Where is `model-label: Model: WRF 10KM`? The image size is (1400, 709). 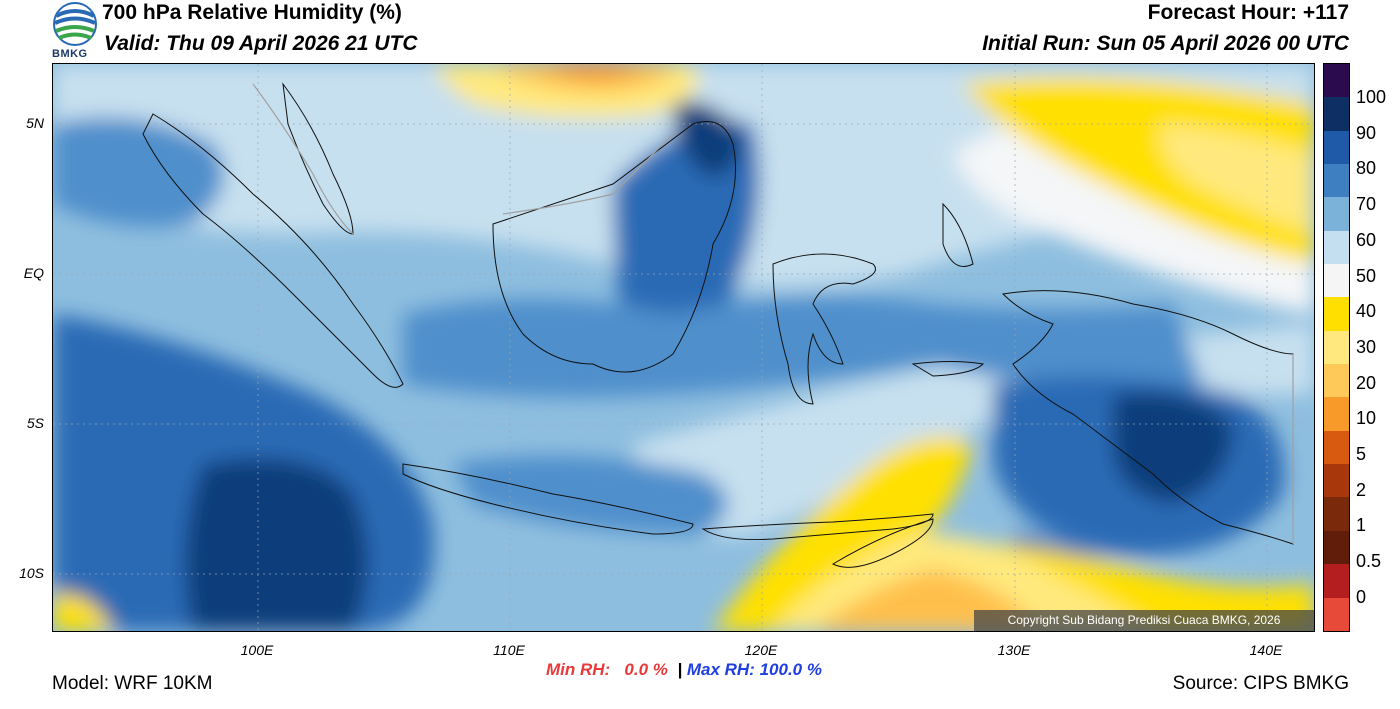
model-label: Model: WRF 10KM is located at coordinates (132, 683).